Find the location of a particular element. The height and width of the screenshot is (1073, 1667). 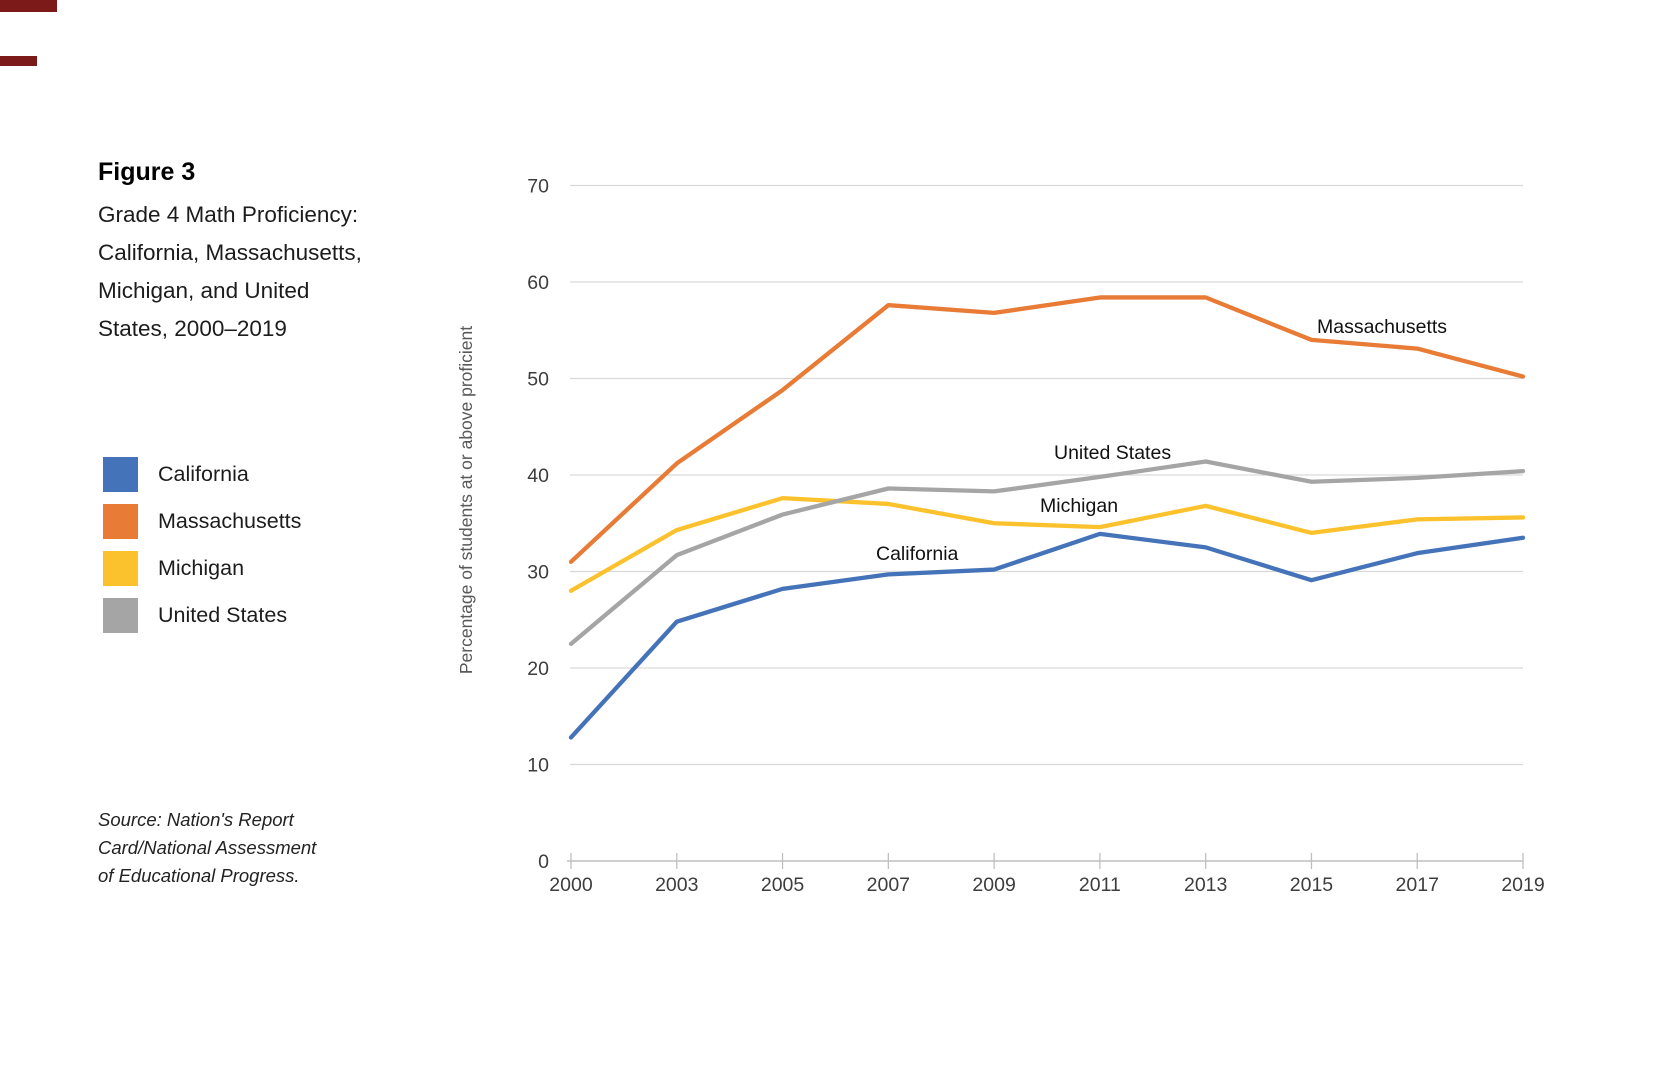

legend-label-michigan: Michigan is located at coordinates (201, 568).